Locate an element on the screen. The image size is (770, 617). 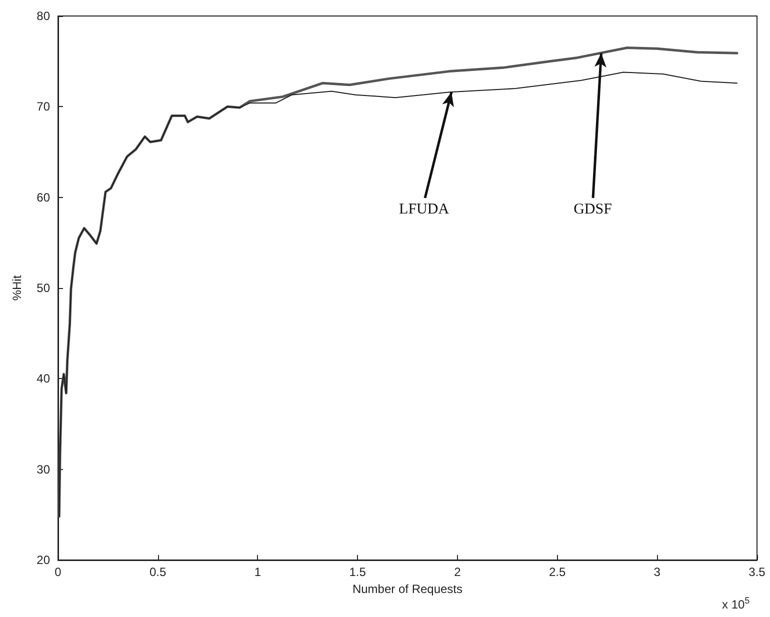
y-axis-title: %Hit is located at coordinates (17, 287).